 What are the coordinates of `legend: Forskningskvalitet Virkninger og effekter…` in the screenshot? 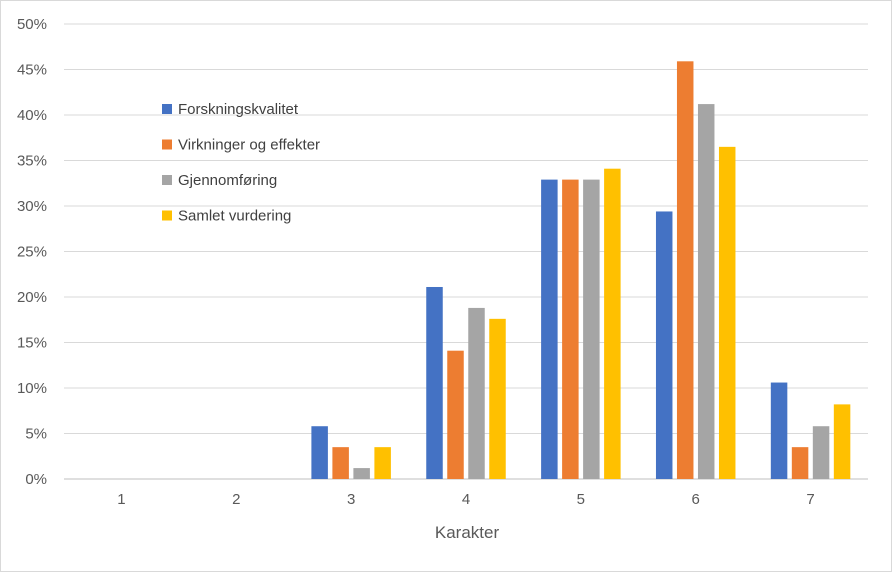 It's located at (241, 163).